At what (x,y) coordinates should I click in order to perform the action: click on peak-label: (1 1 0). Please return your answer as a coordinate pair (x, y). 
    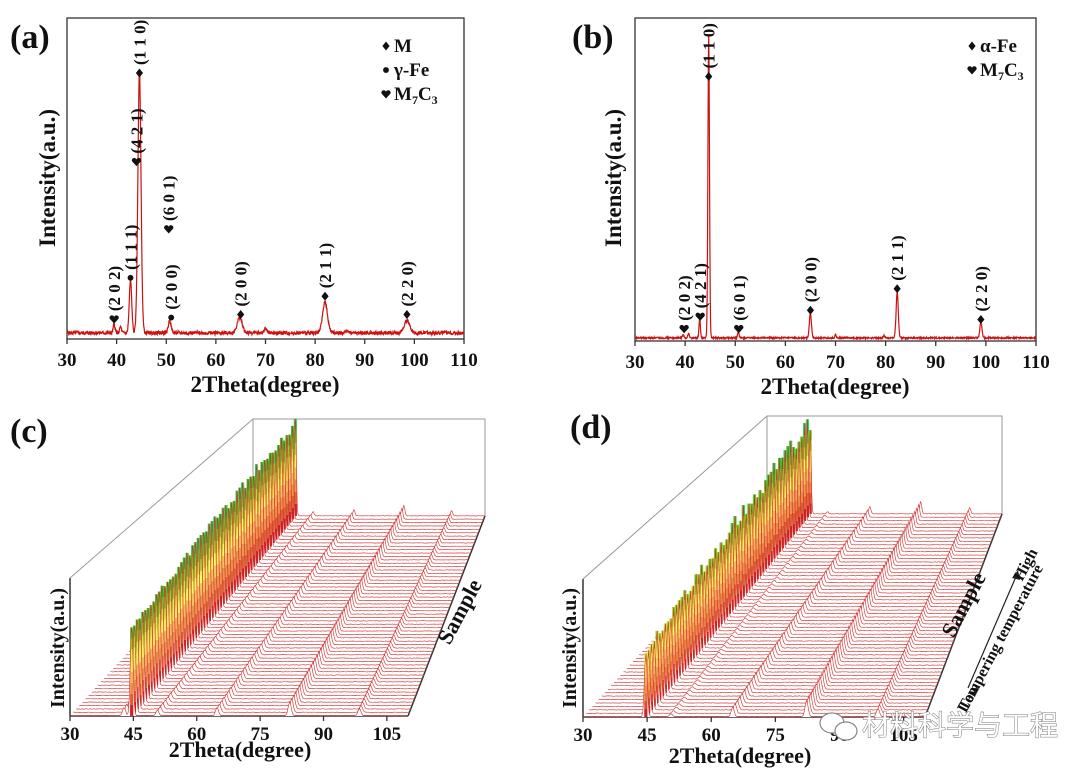
    Looking at the image, I should click on (139, 42).